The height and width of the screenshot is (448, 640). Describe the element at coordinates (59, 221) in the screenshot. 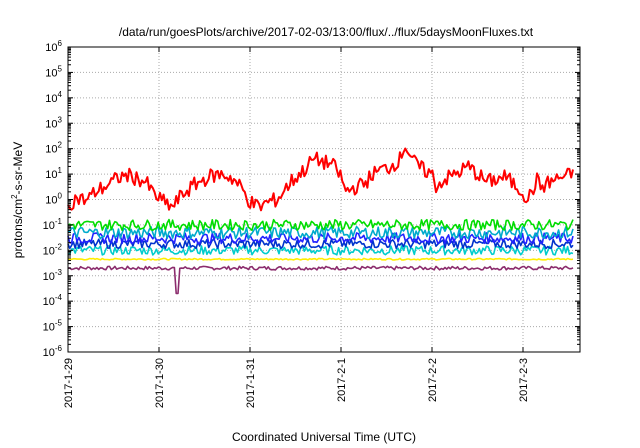

I see `y-tick-exponent: -1` at that location.